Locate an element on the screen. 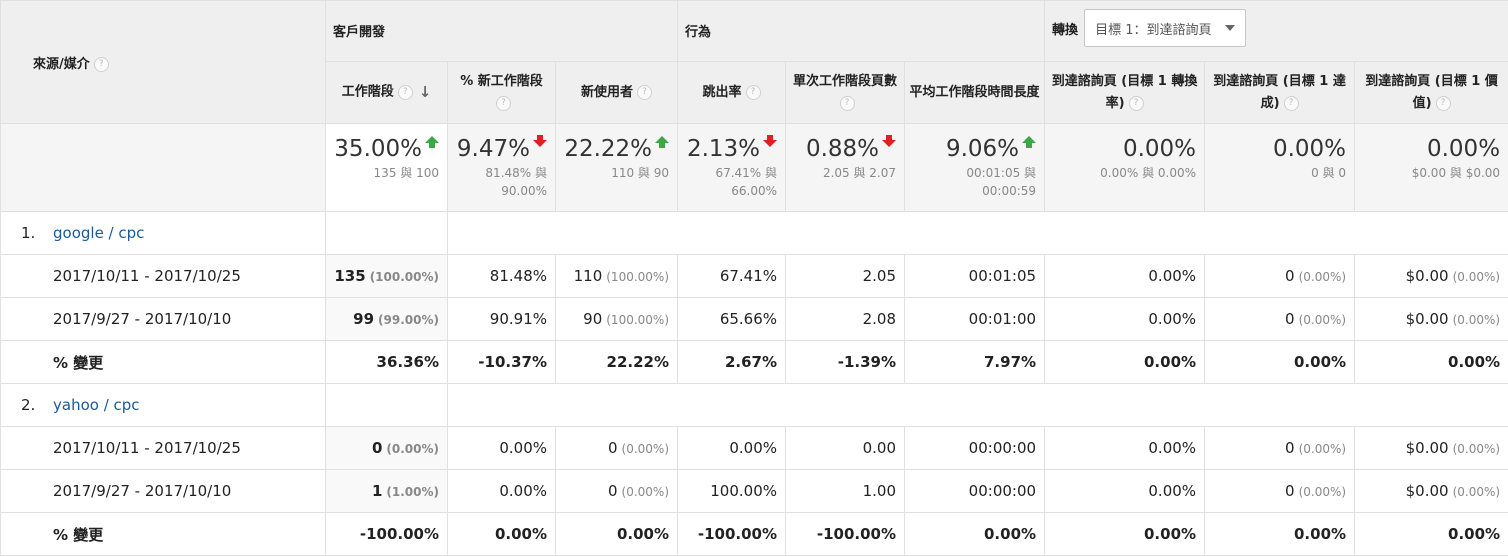 The height and width of the screenshot is (556, 1508). col-new-sessions-pct: % 新工作階段? is located at coordinates (502, 93).